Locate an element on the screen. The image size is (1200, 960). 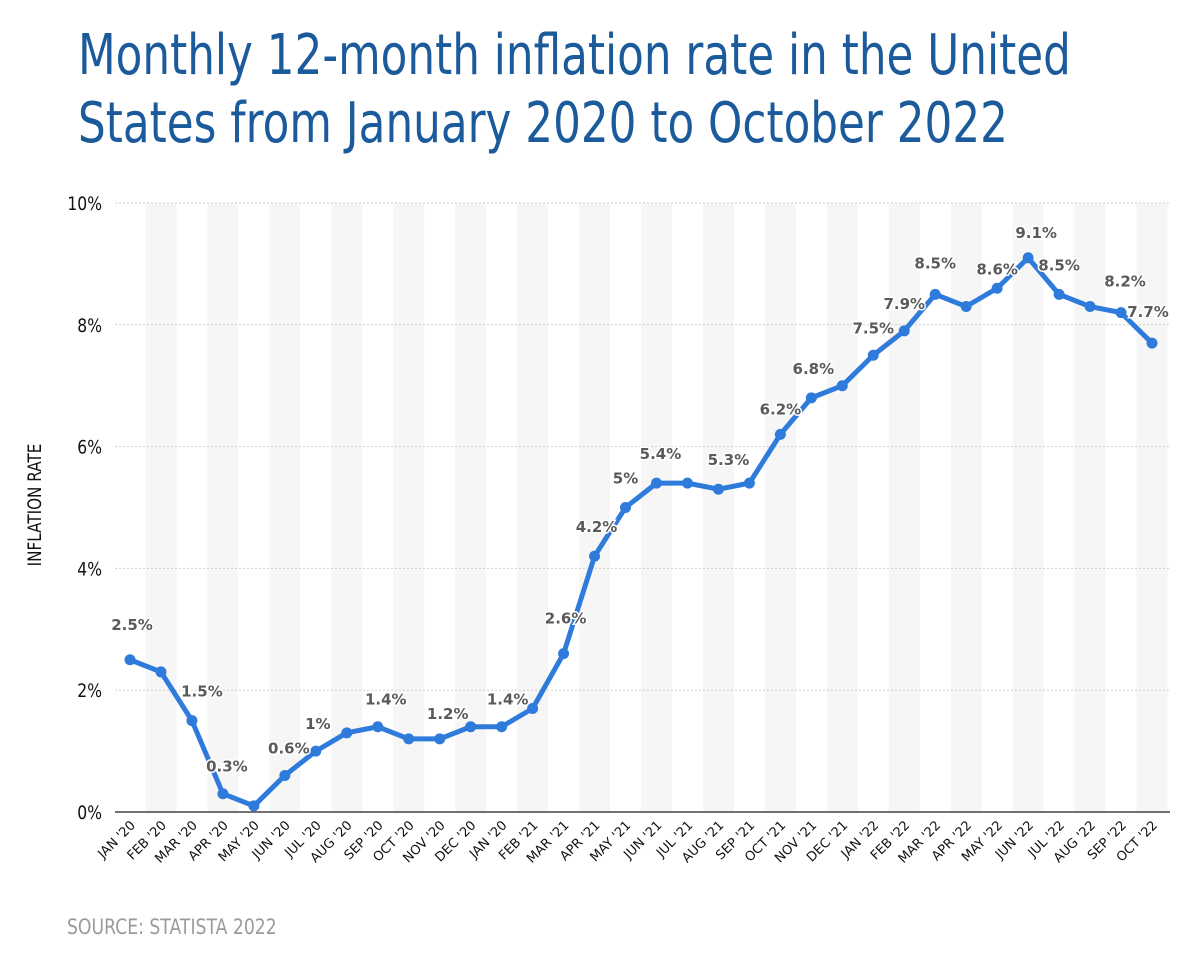
data-label: 9.1% is located at coordinates (1036, 233).